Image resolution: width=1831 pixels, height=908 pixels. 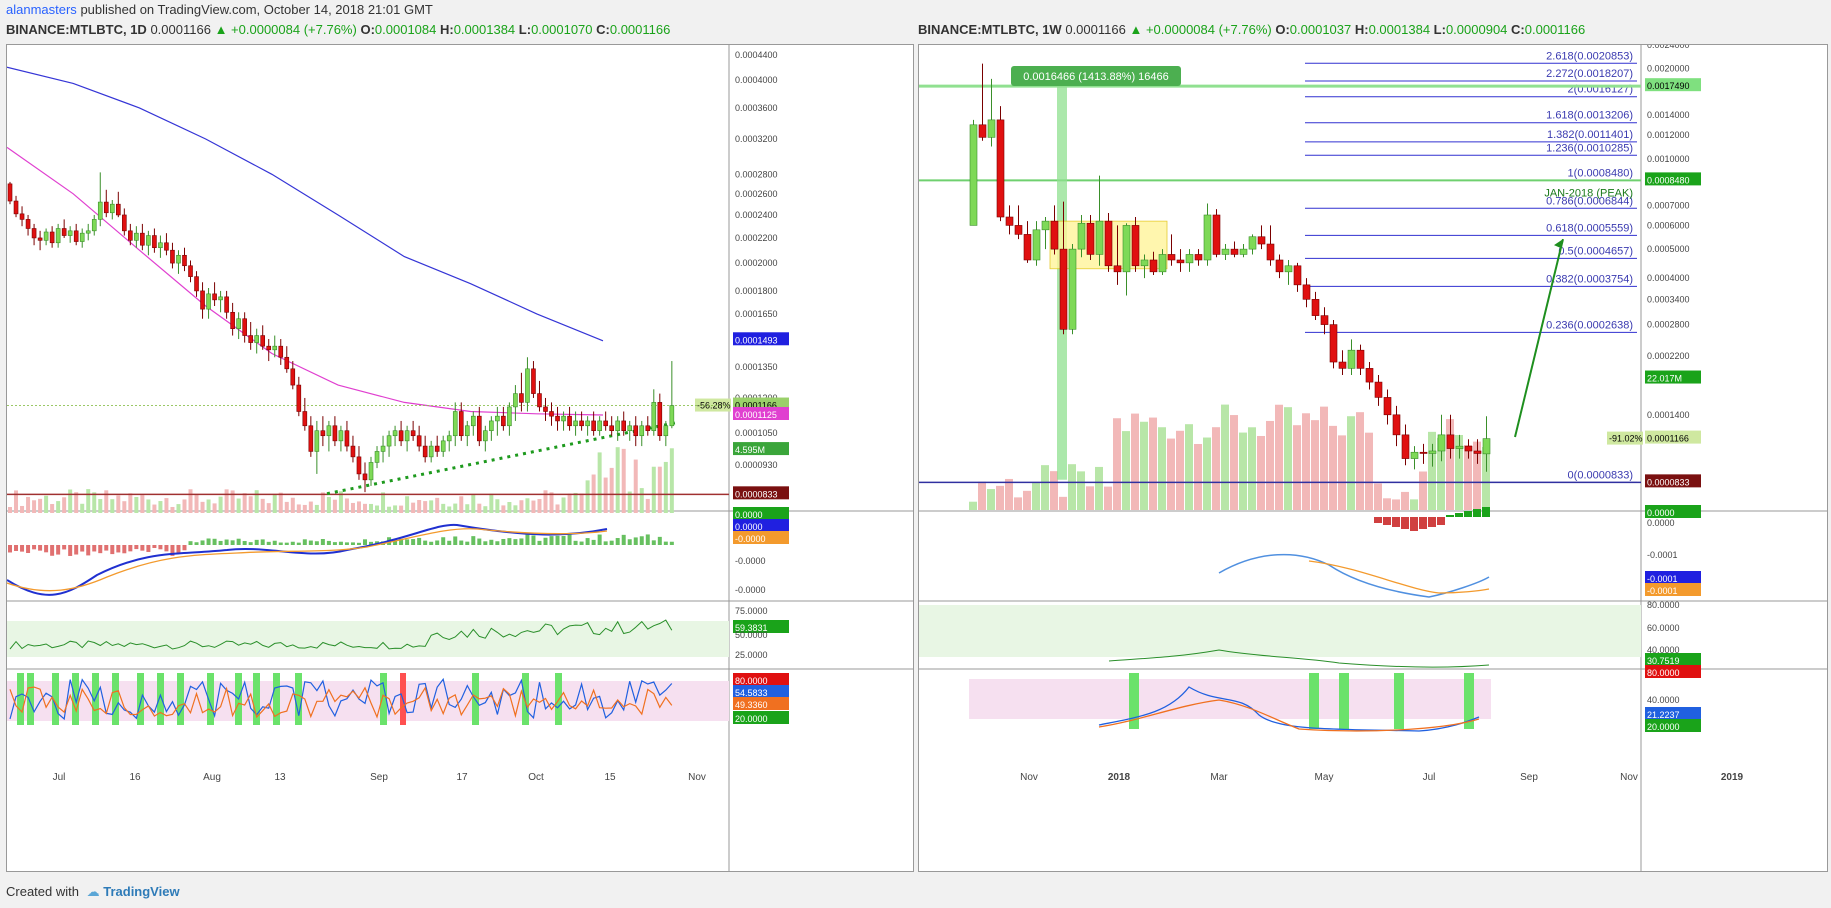 I want to click on measure-label-bg, so click(x=1096, y=76).